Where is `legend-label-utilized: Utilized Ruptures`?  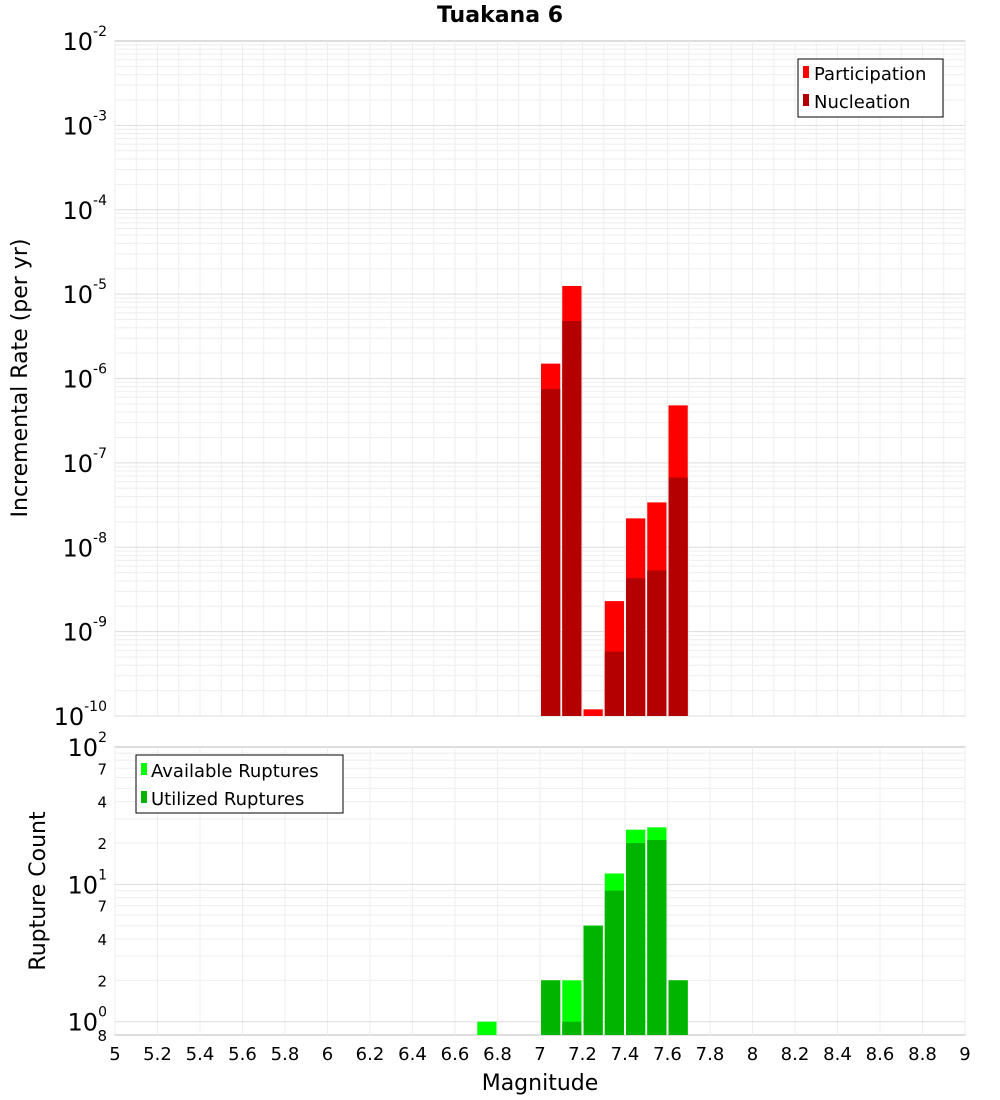 legend-label-utilized: Utilized Ruptures is located at coordinates (227, 799).